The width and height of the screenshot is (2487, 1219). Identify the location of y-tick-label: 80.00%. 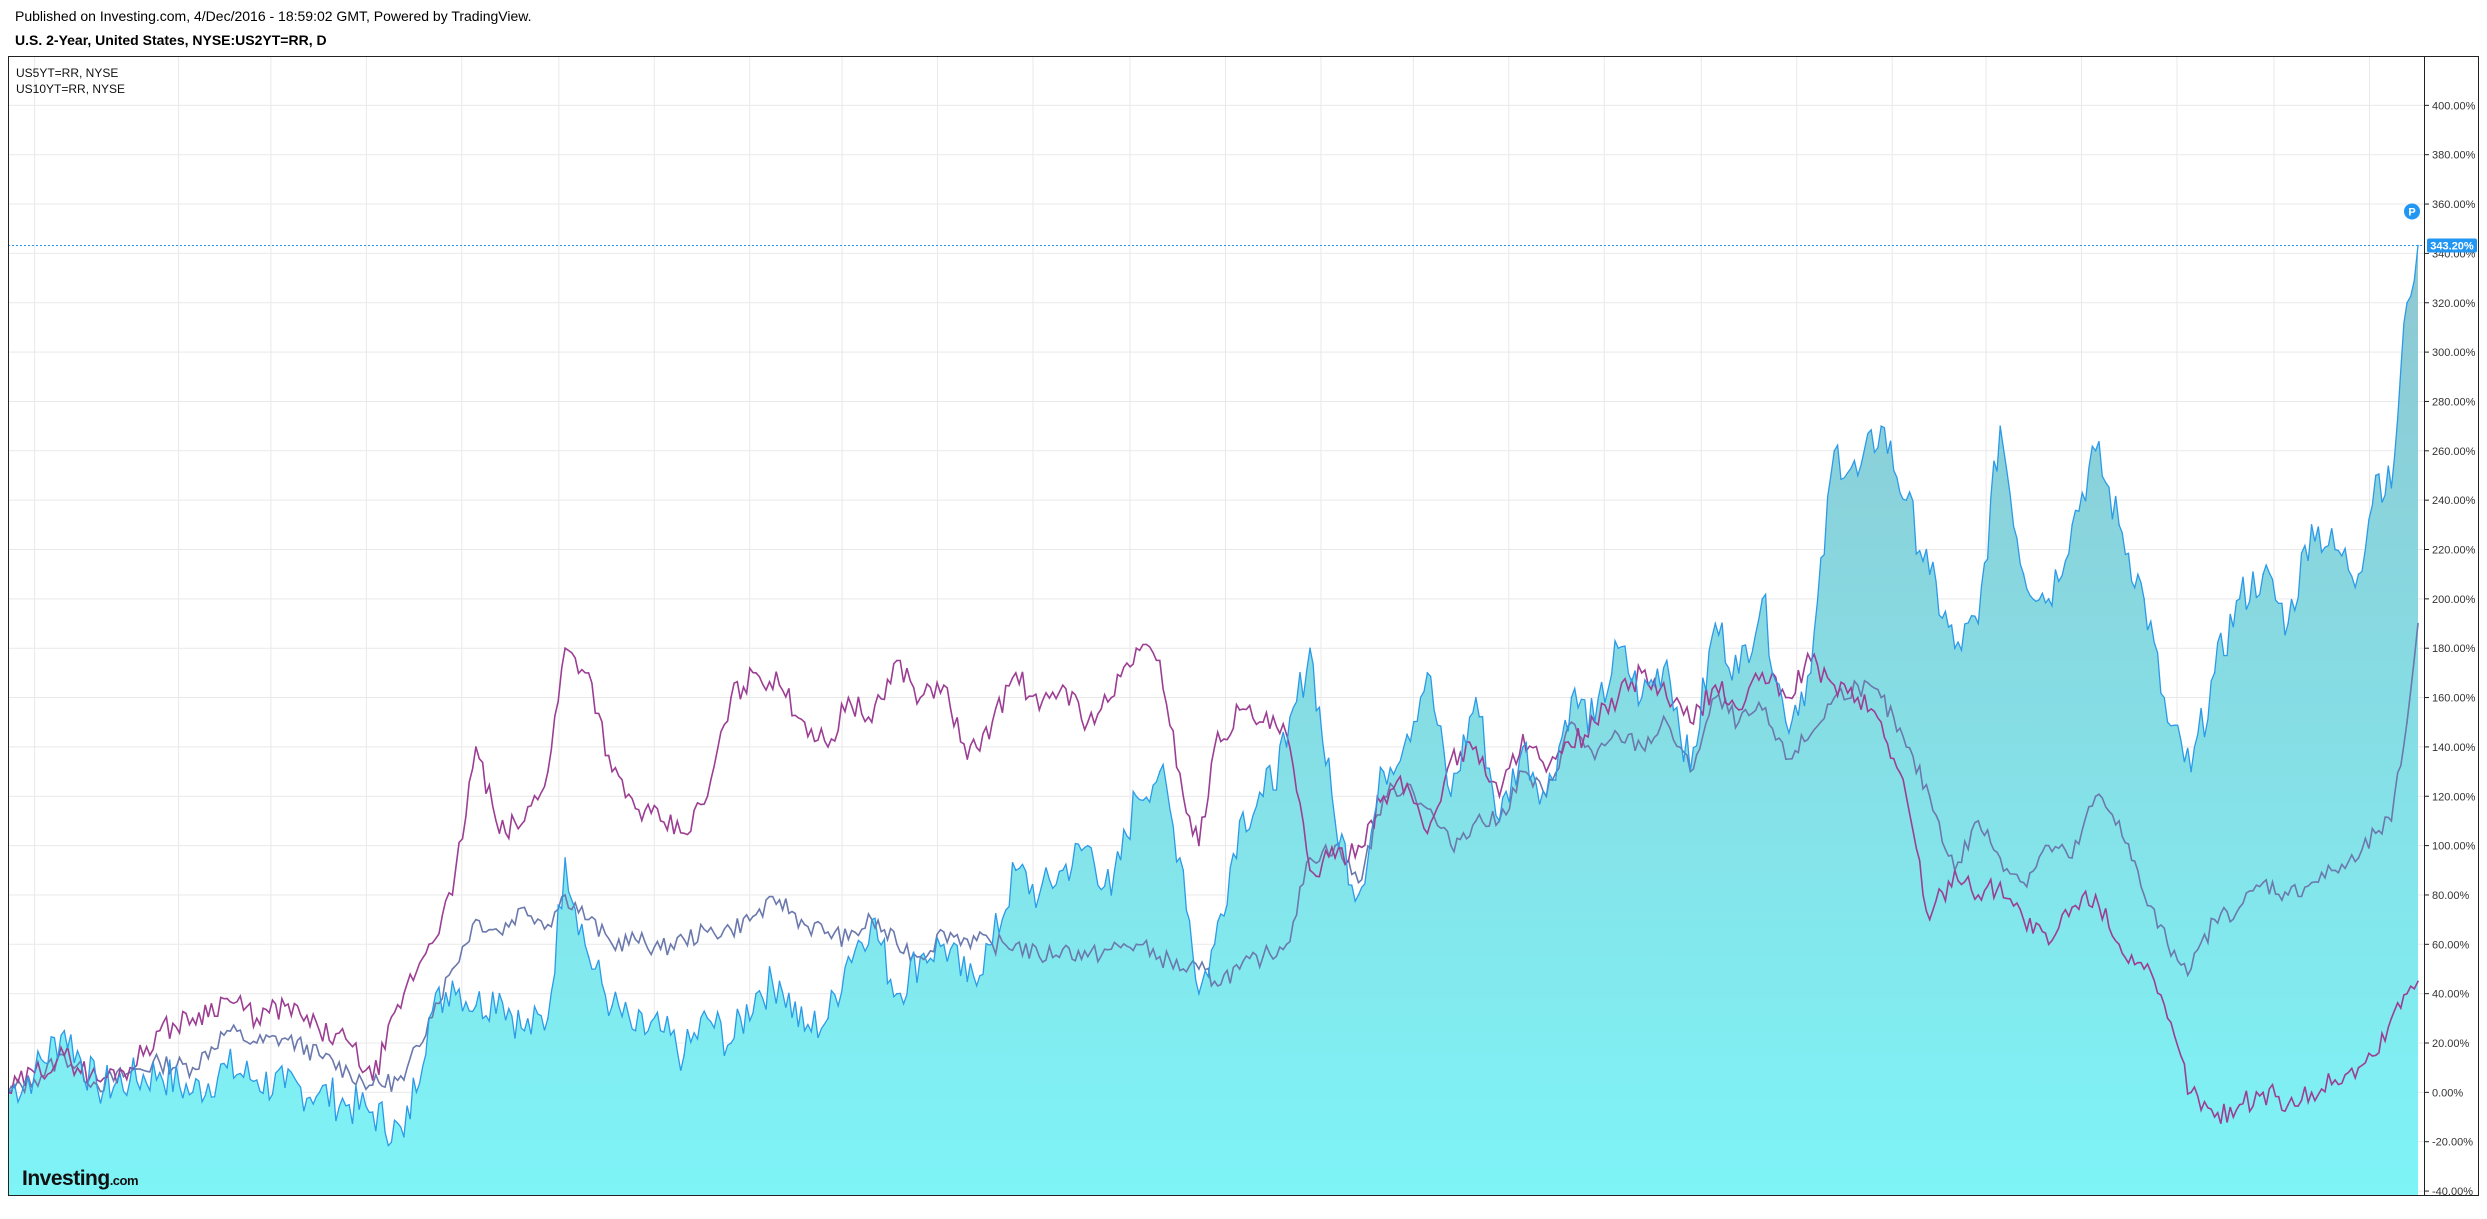
(2451, 896).